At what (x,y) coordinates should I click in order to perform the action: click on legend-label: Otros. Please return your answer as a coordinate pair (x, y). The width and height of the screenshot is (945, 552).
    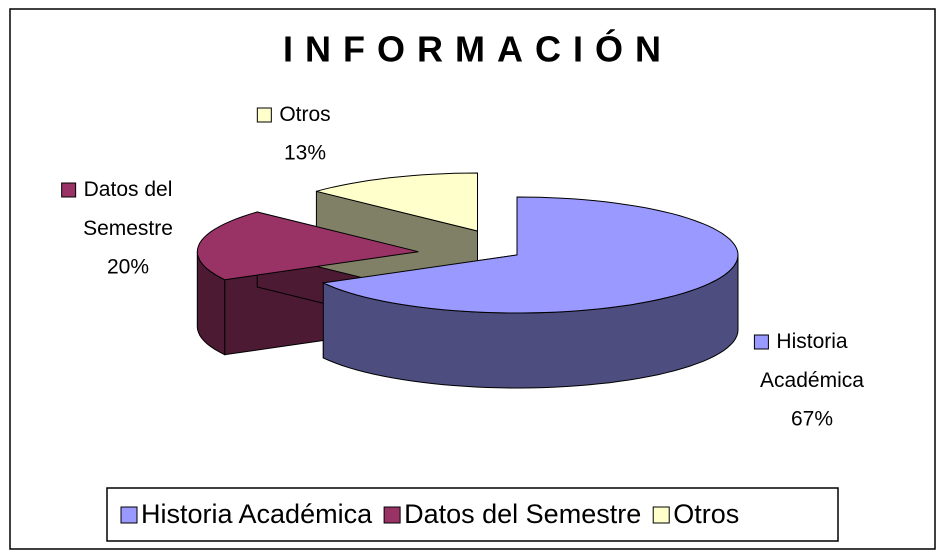
    Looking at the image, I should click on (706, 514).